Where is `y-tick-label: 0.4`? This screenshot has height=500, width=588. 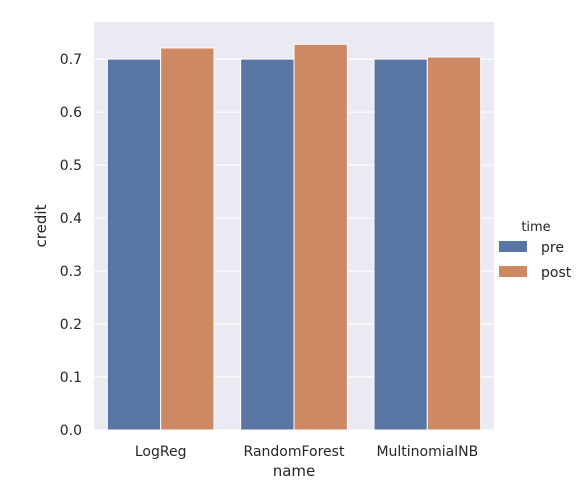 y-tick-label: 0.4 is located at coordinates (71, 219).